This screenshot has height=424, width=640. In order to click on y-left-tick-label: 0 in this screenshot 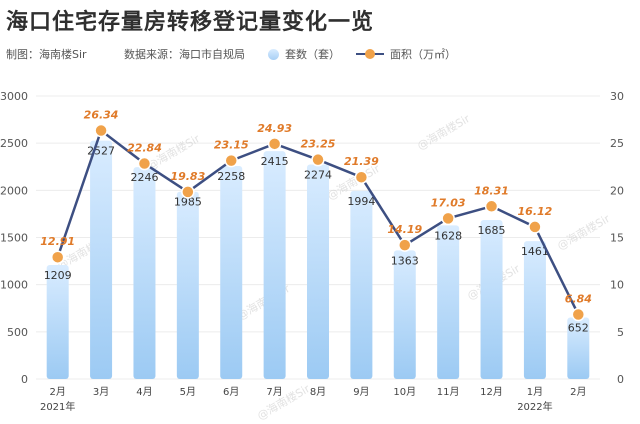, I will do `click(24, 379)`.